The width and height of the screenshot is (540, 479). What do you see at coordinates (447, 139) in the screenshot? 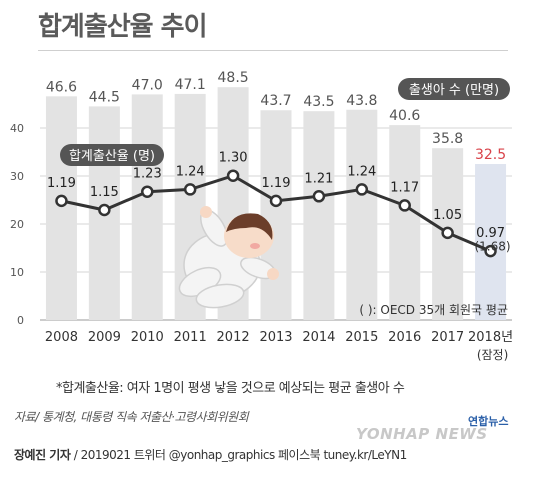
I see `bar-value-label: 35.8` at bounding box center [447, 139].